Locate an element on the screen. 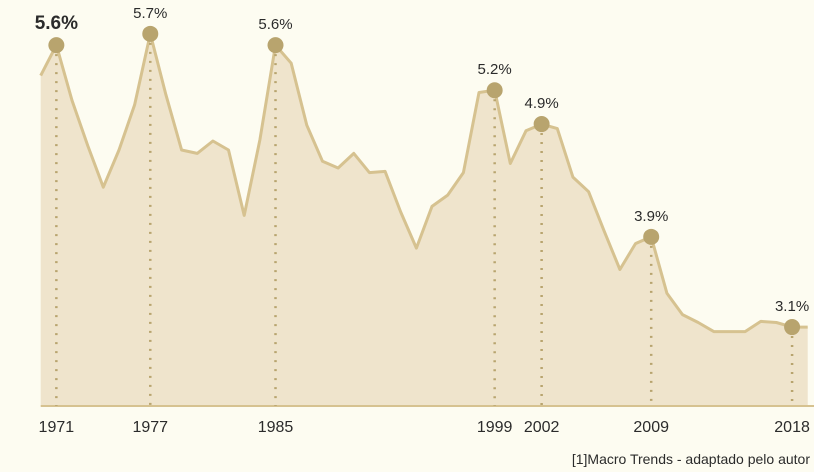  value-label: 5.2% is located at coordinates (495, 69).